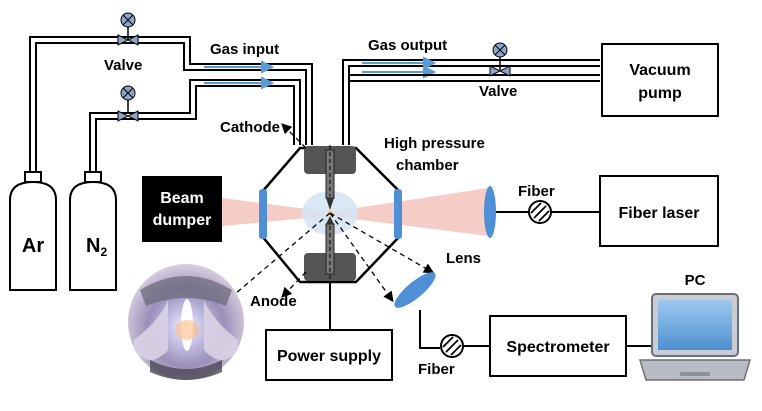 This screenshot has width=762, height=411. What do you see at coordinates (434, 143) in the screenshot?
I see `chamber-label-1: High pressure` at bounding box center [434, 143].